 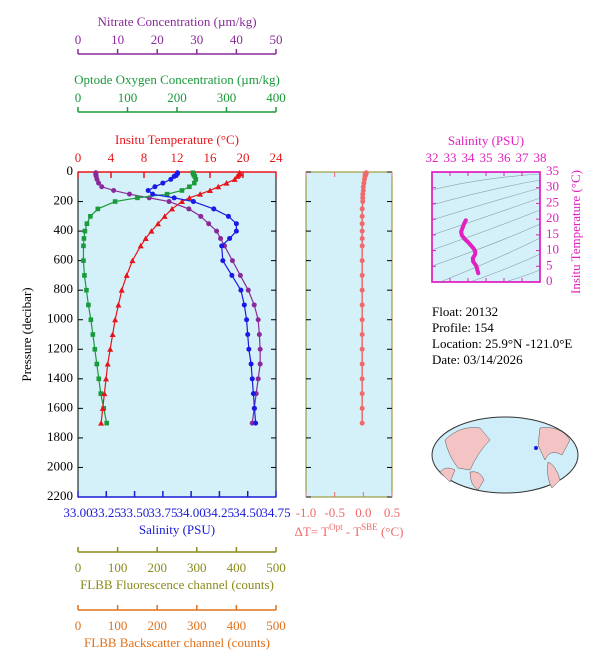 What do you see at coordinates (306, 512) in the screenshot?
I see `x-tick-label: -1.0` at bounding box center [306, 512].